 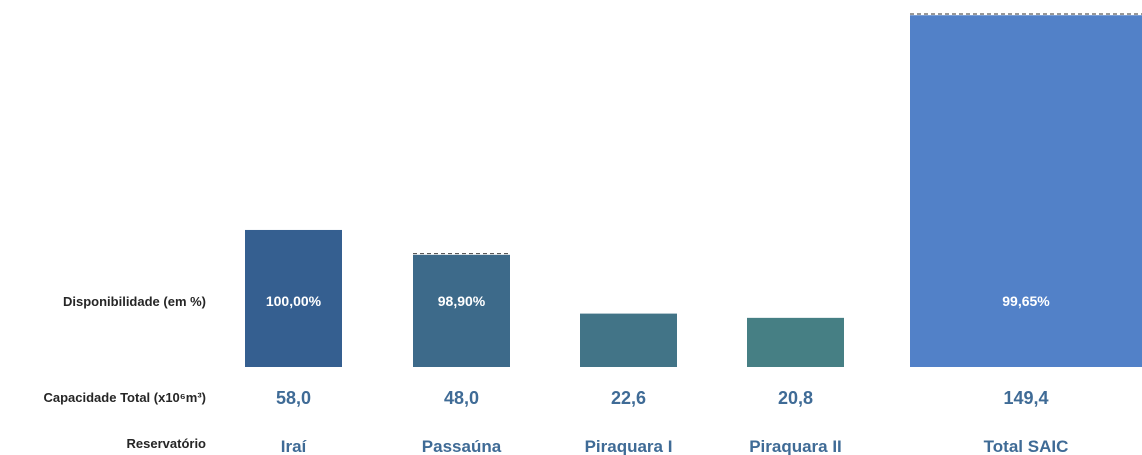 I want to click on capacity-label-0: 58,0, so click(x=293, y=398).